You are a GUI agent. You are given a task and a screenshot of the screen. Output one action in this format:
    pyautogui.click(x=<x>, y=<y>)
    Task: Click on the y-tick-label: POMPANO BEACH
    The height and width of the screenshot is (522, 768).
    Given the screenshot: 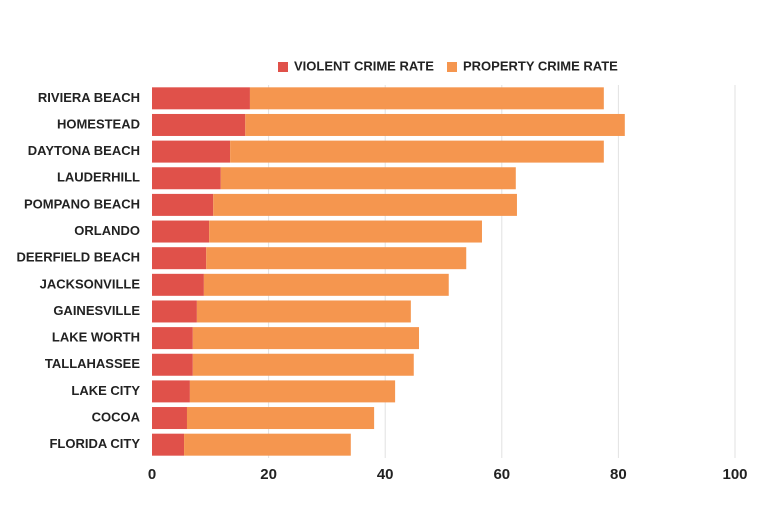 What is the action you would take?
    pyautogui.click(x=82, y=203)
    